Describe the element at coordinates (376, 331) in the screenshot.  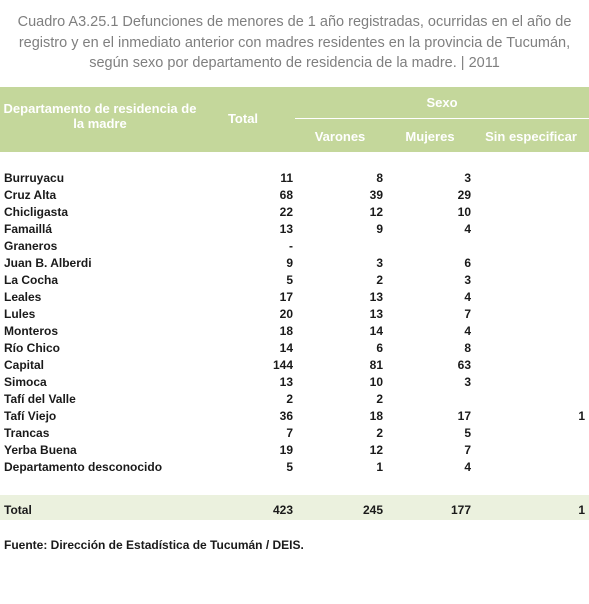
I see `cell-male: 14` at that location.